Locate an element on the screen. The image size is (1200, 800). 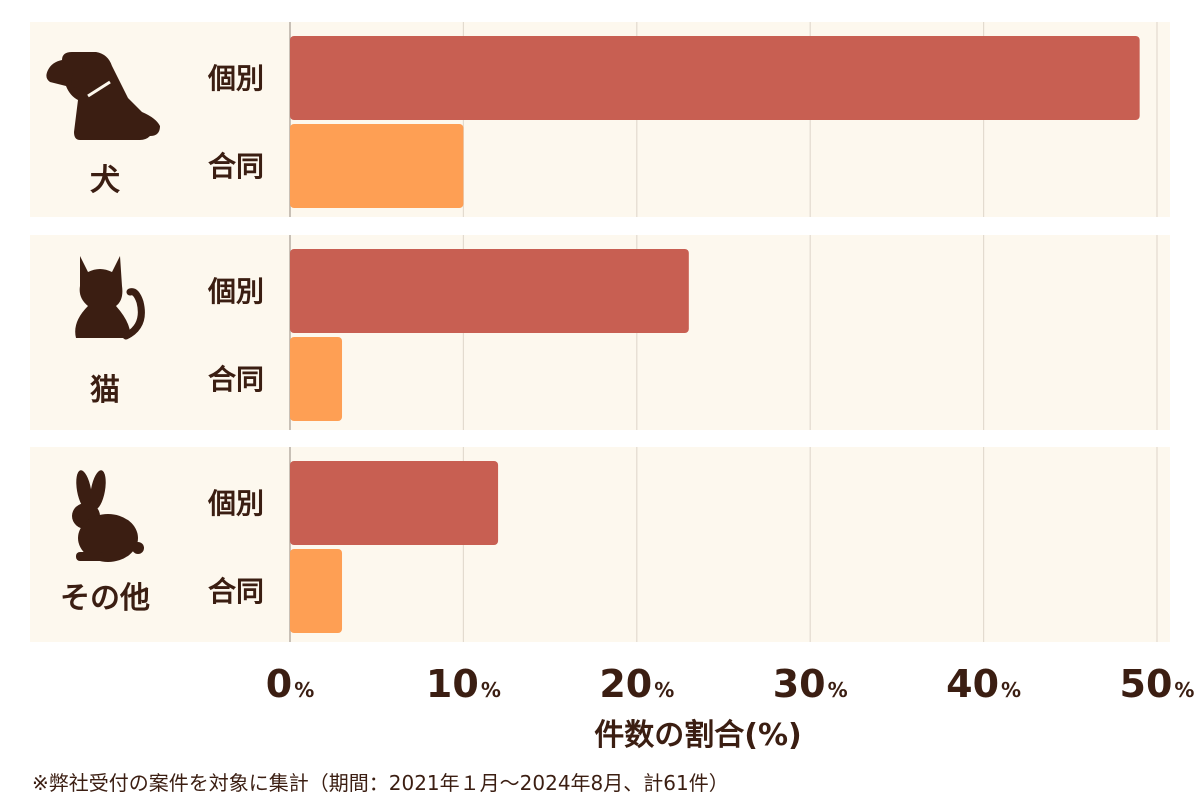
category-label: 犬 is located at coordinates (105, 180).